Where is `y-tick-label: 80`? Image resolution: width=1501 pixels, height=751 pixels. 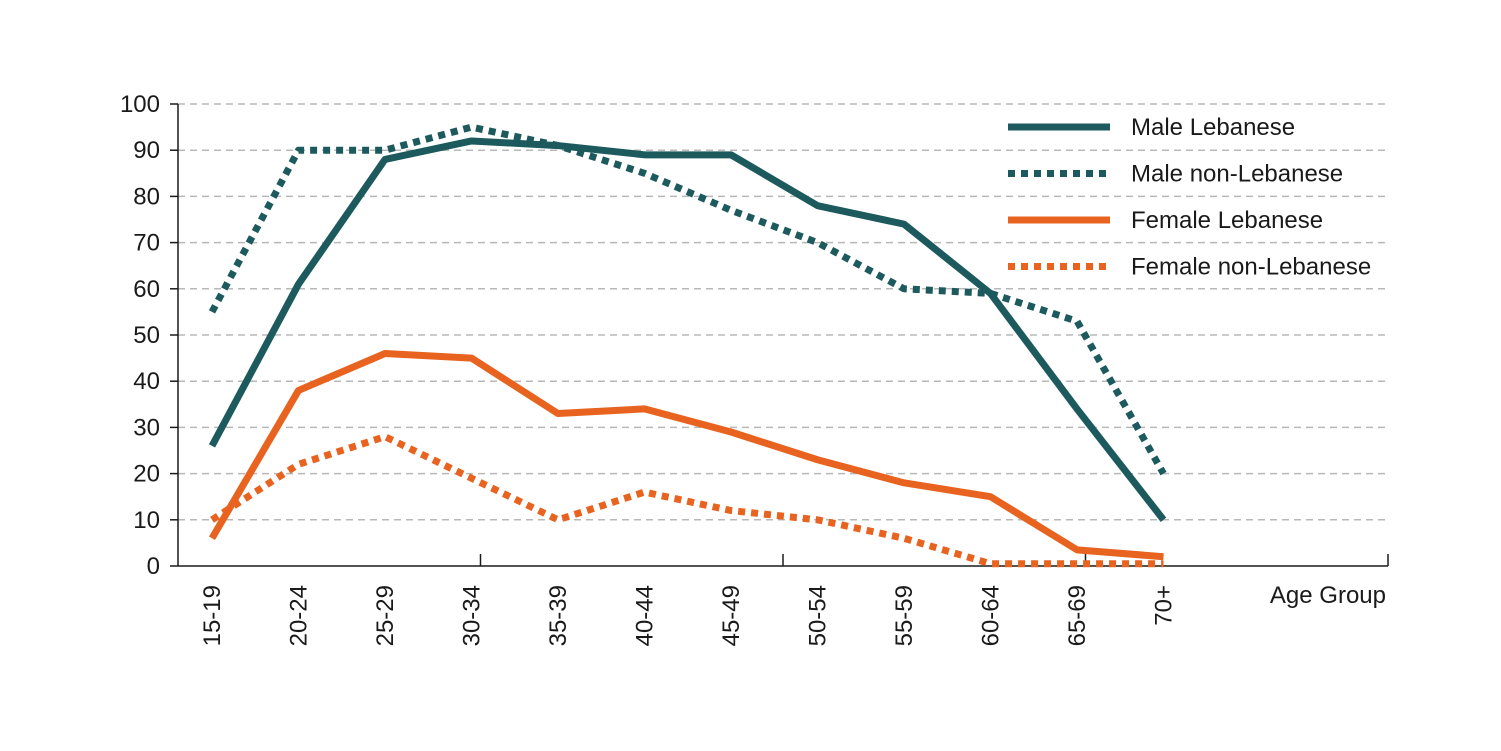 y-tick-label: 80 is located at coordinates (146, 196).